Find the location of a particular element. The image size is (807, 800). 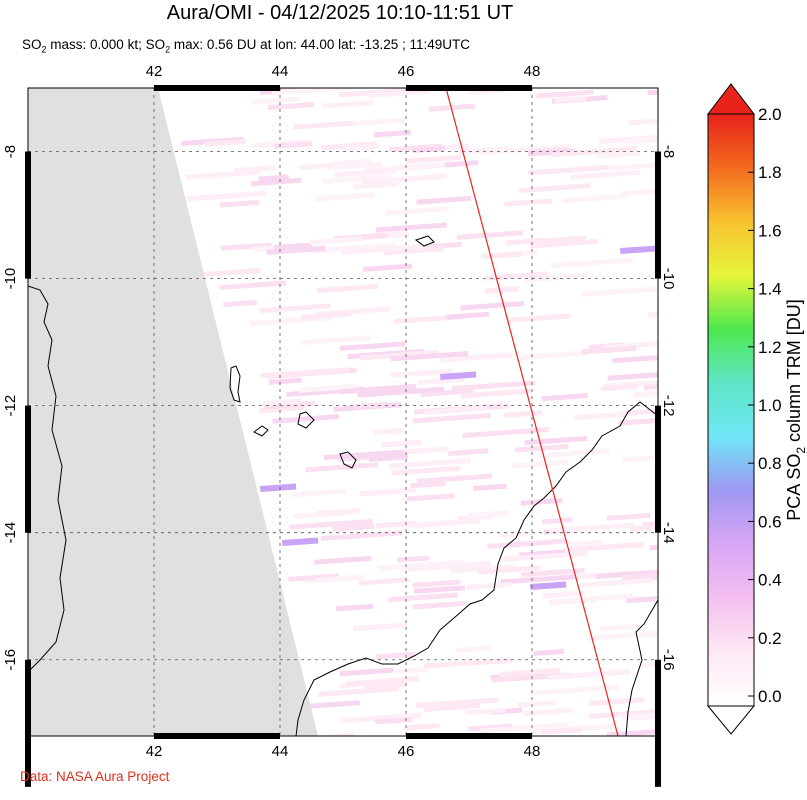

y-tick-label-left: -16 is located at coordinates (10, 660).